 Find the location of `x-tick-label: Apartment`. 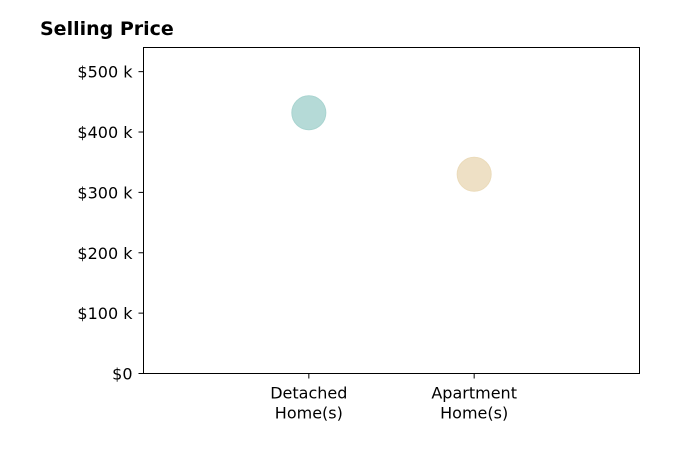

x-tick-label: Apartment is located at coordinates (474, 393).